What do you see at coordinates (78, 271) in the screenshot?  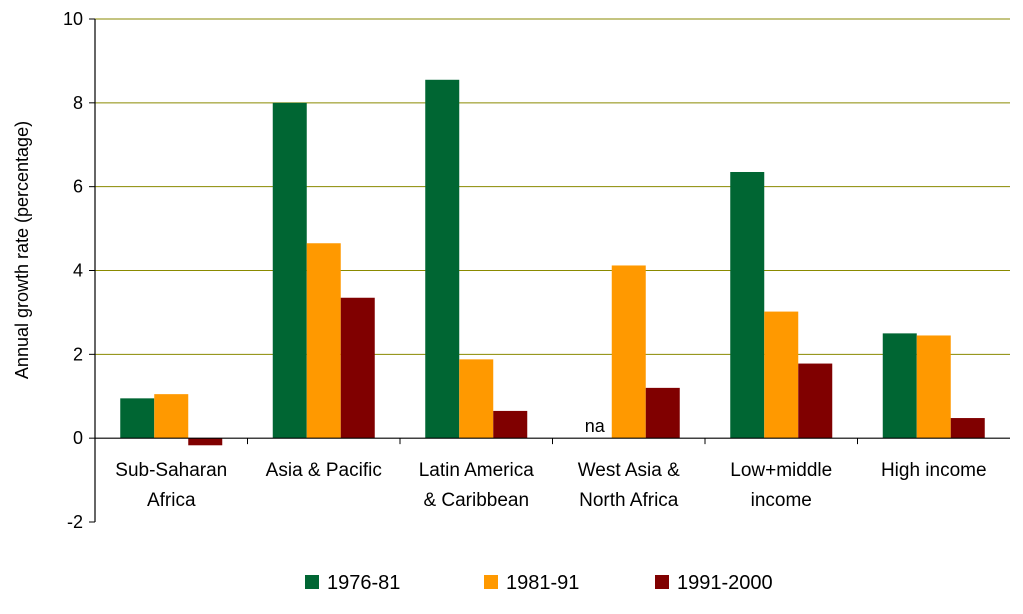 I see `y-tick-label: 4` at bounding box center [78, 271].